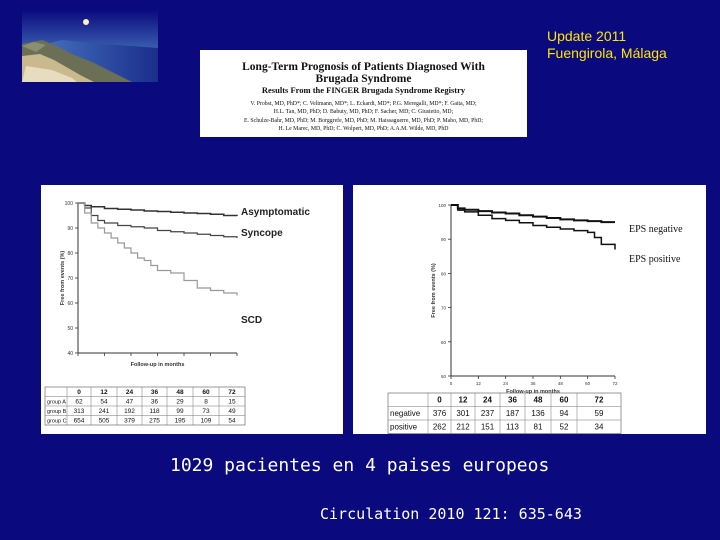  What do you see at coordinates (262, 233) in the screenshot?
I see `series-label-syncope: Syncope` at bounding box center [262, 233].